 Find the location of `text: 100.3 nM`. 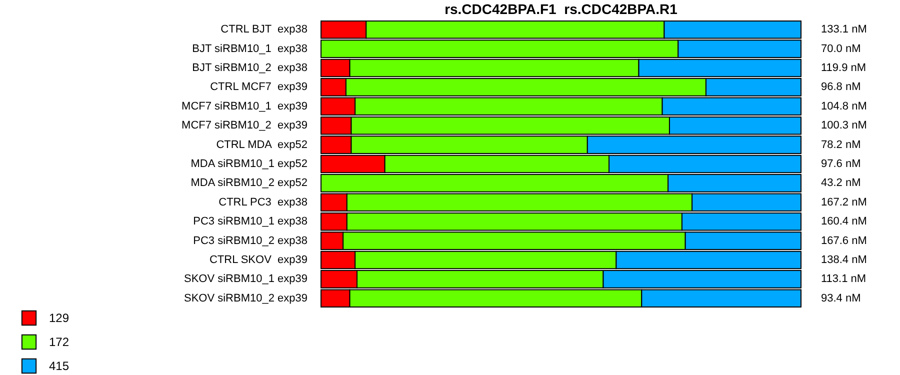

text: 100.3 nM is located at coordinates (844, 126).